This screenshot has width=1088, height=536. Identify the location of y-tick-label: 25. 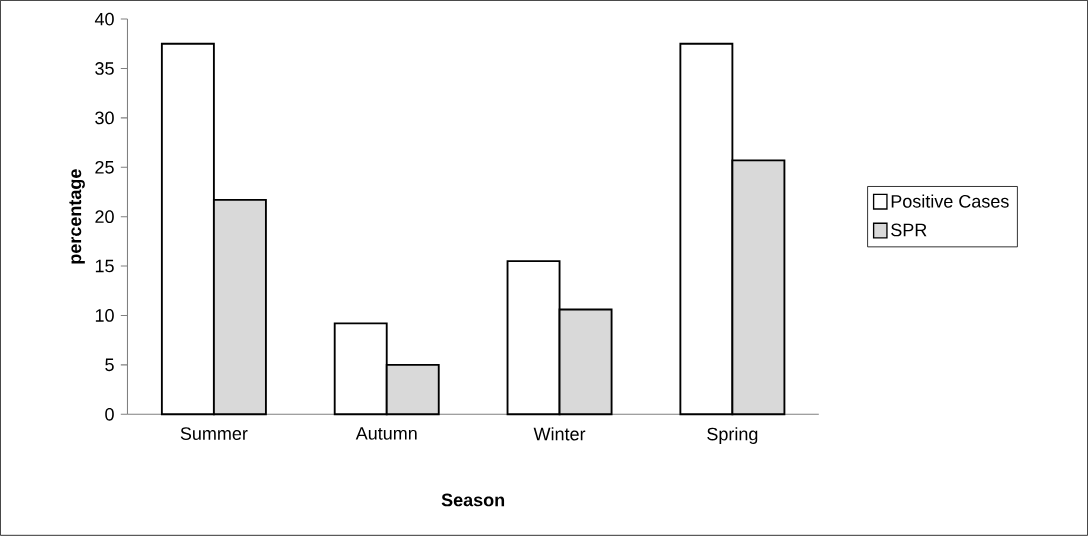
(104, 167).